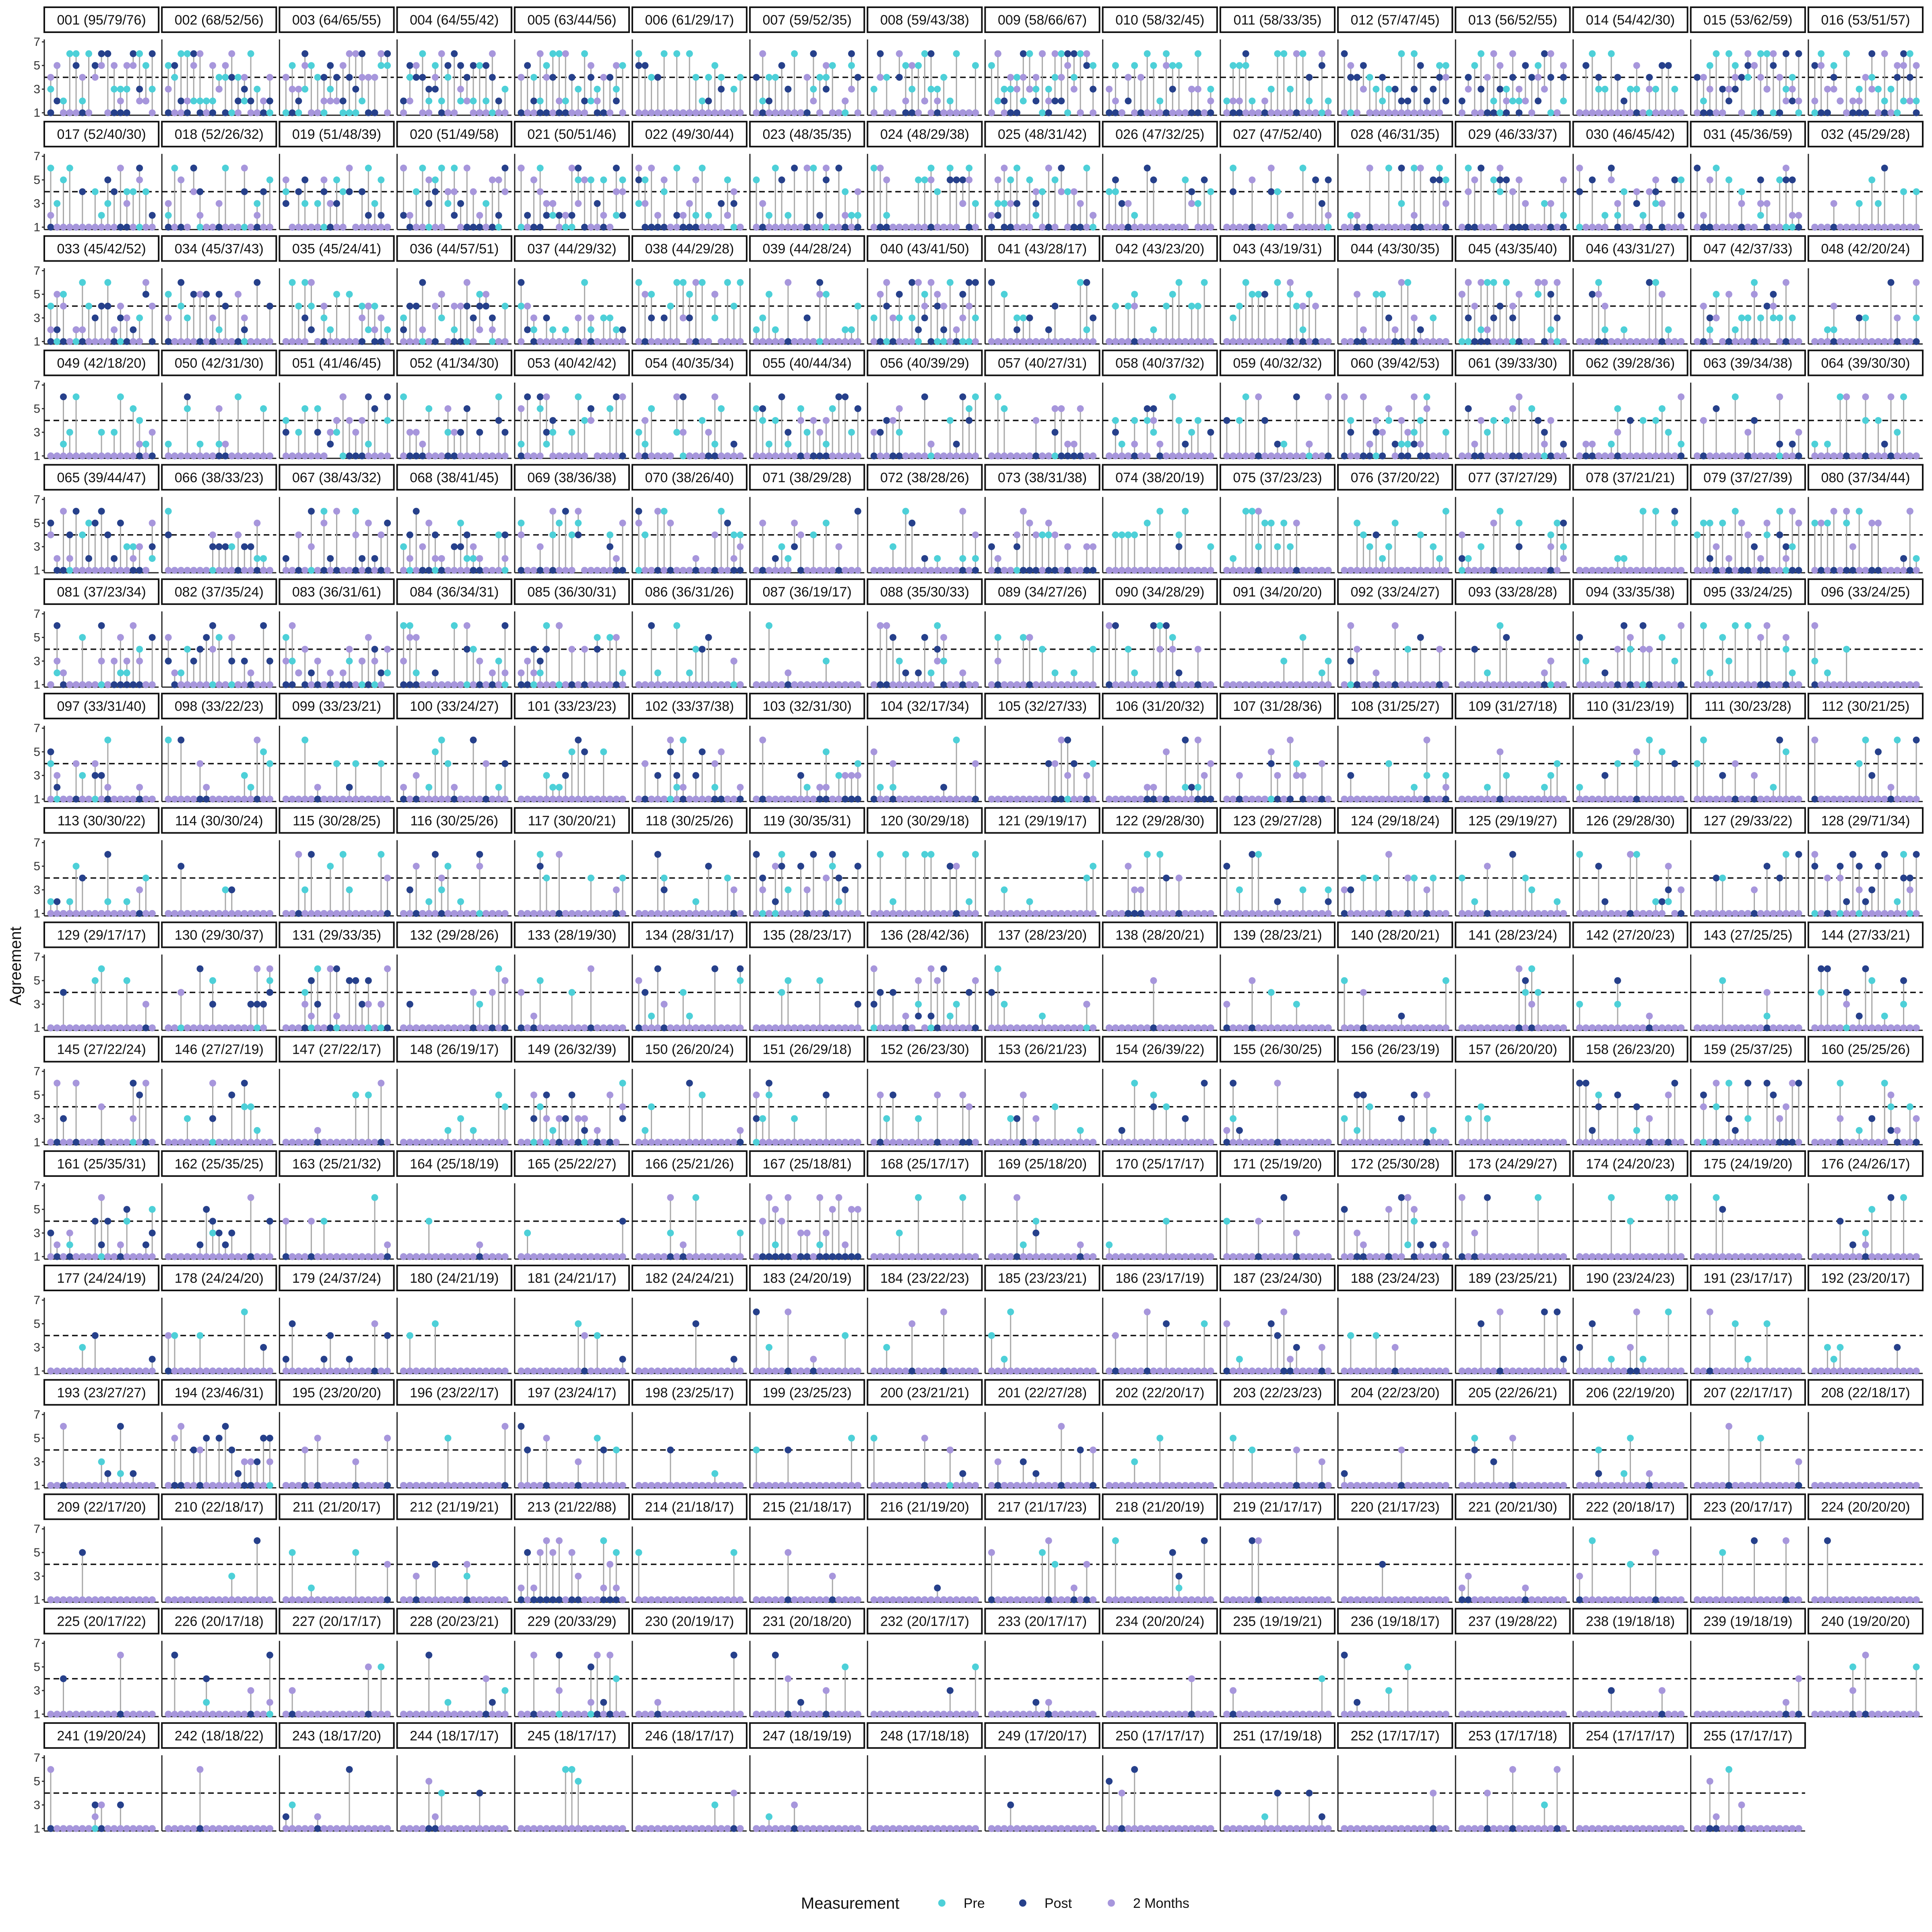  I want to click on facet-panel: 059 (40/32/32), so click(1277, 404).